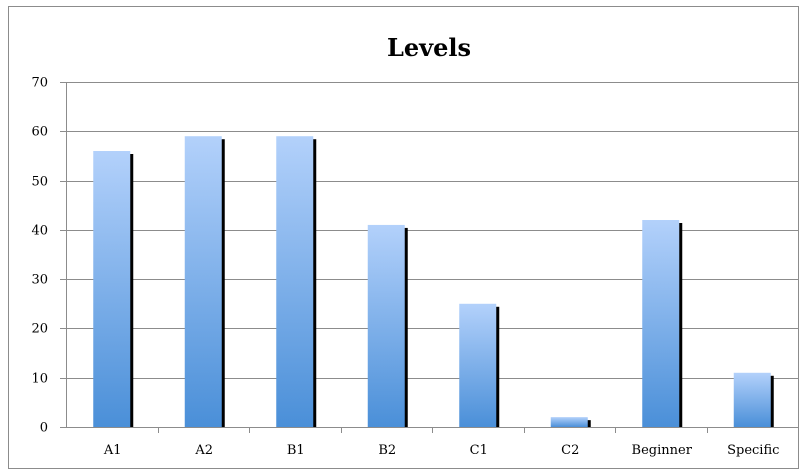 This screenshot has width=803, height=474. What do you see at coordinates (662, 450) in the screenshot?
I see `x-tick-label: Beginner` at bounding box center [662, 450].